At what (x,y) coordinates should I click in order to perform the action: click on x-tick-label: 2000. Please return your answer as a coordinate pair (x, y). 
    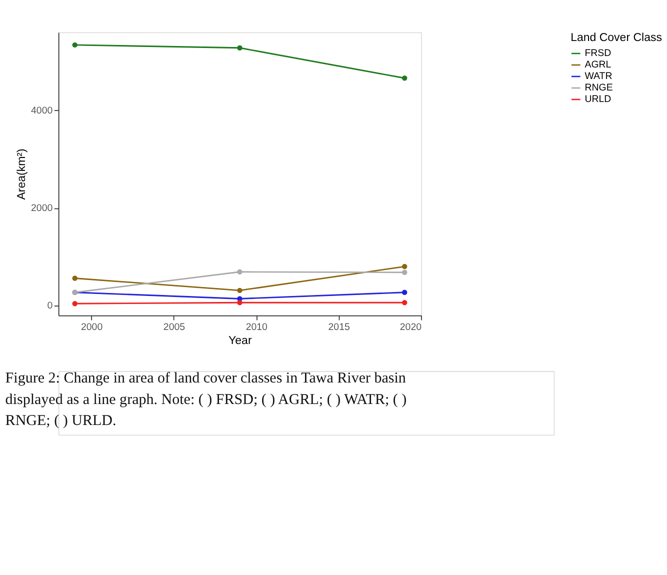
    Looking at the image, I should click on (92, 327).